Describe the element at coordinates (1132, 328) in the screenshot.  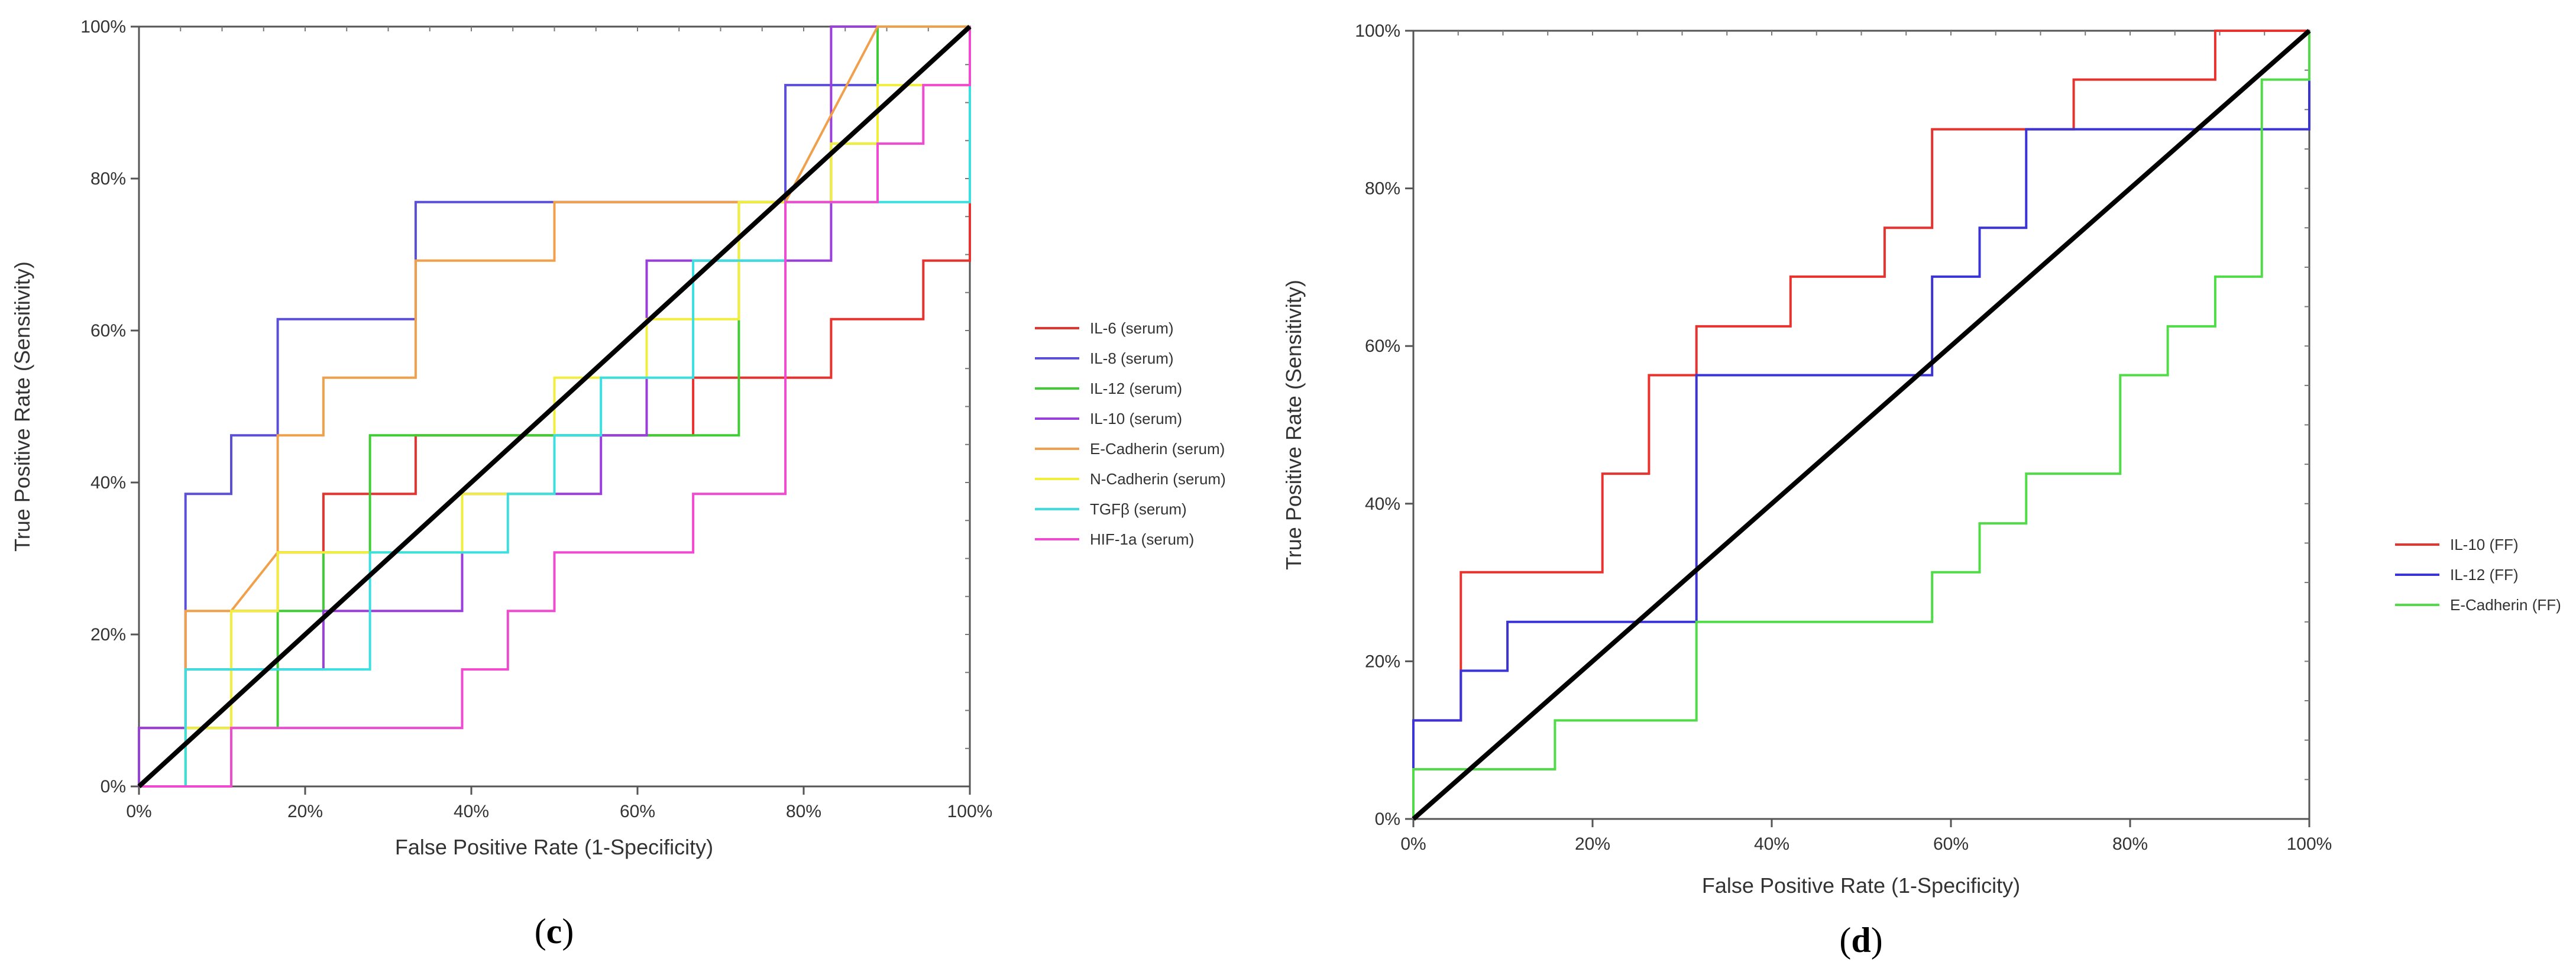
I see `legend-label: IL-6 (serum)` at that location.